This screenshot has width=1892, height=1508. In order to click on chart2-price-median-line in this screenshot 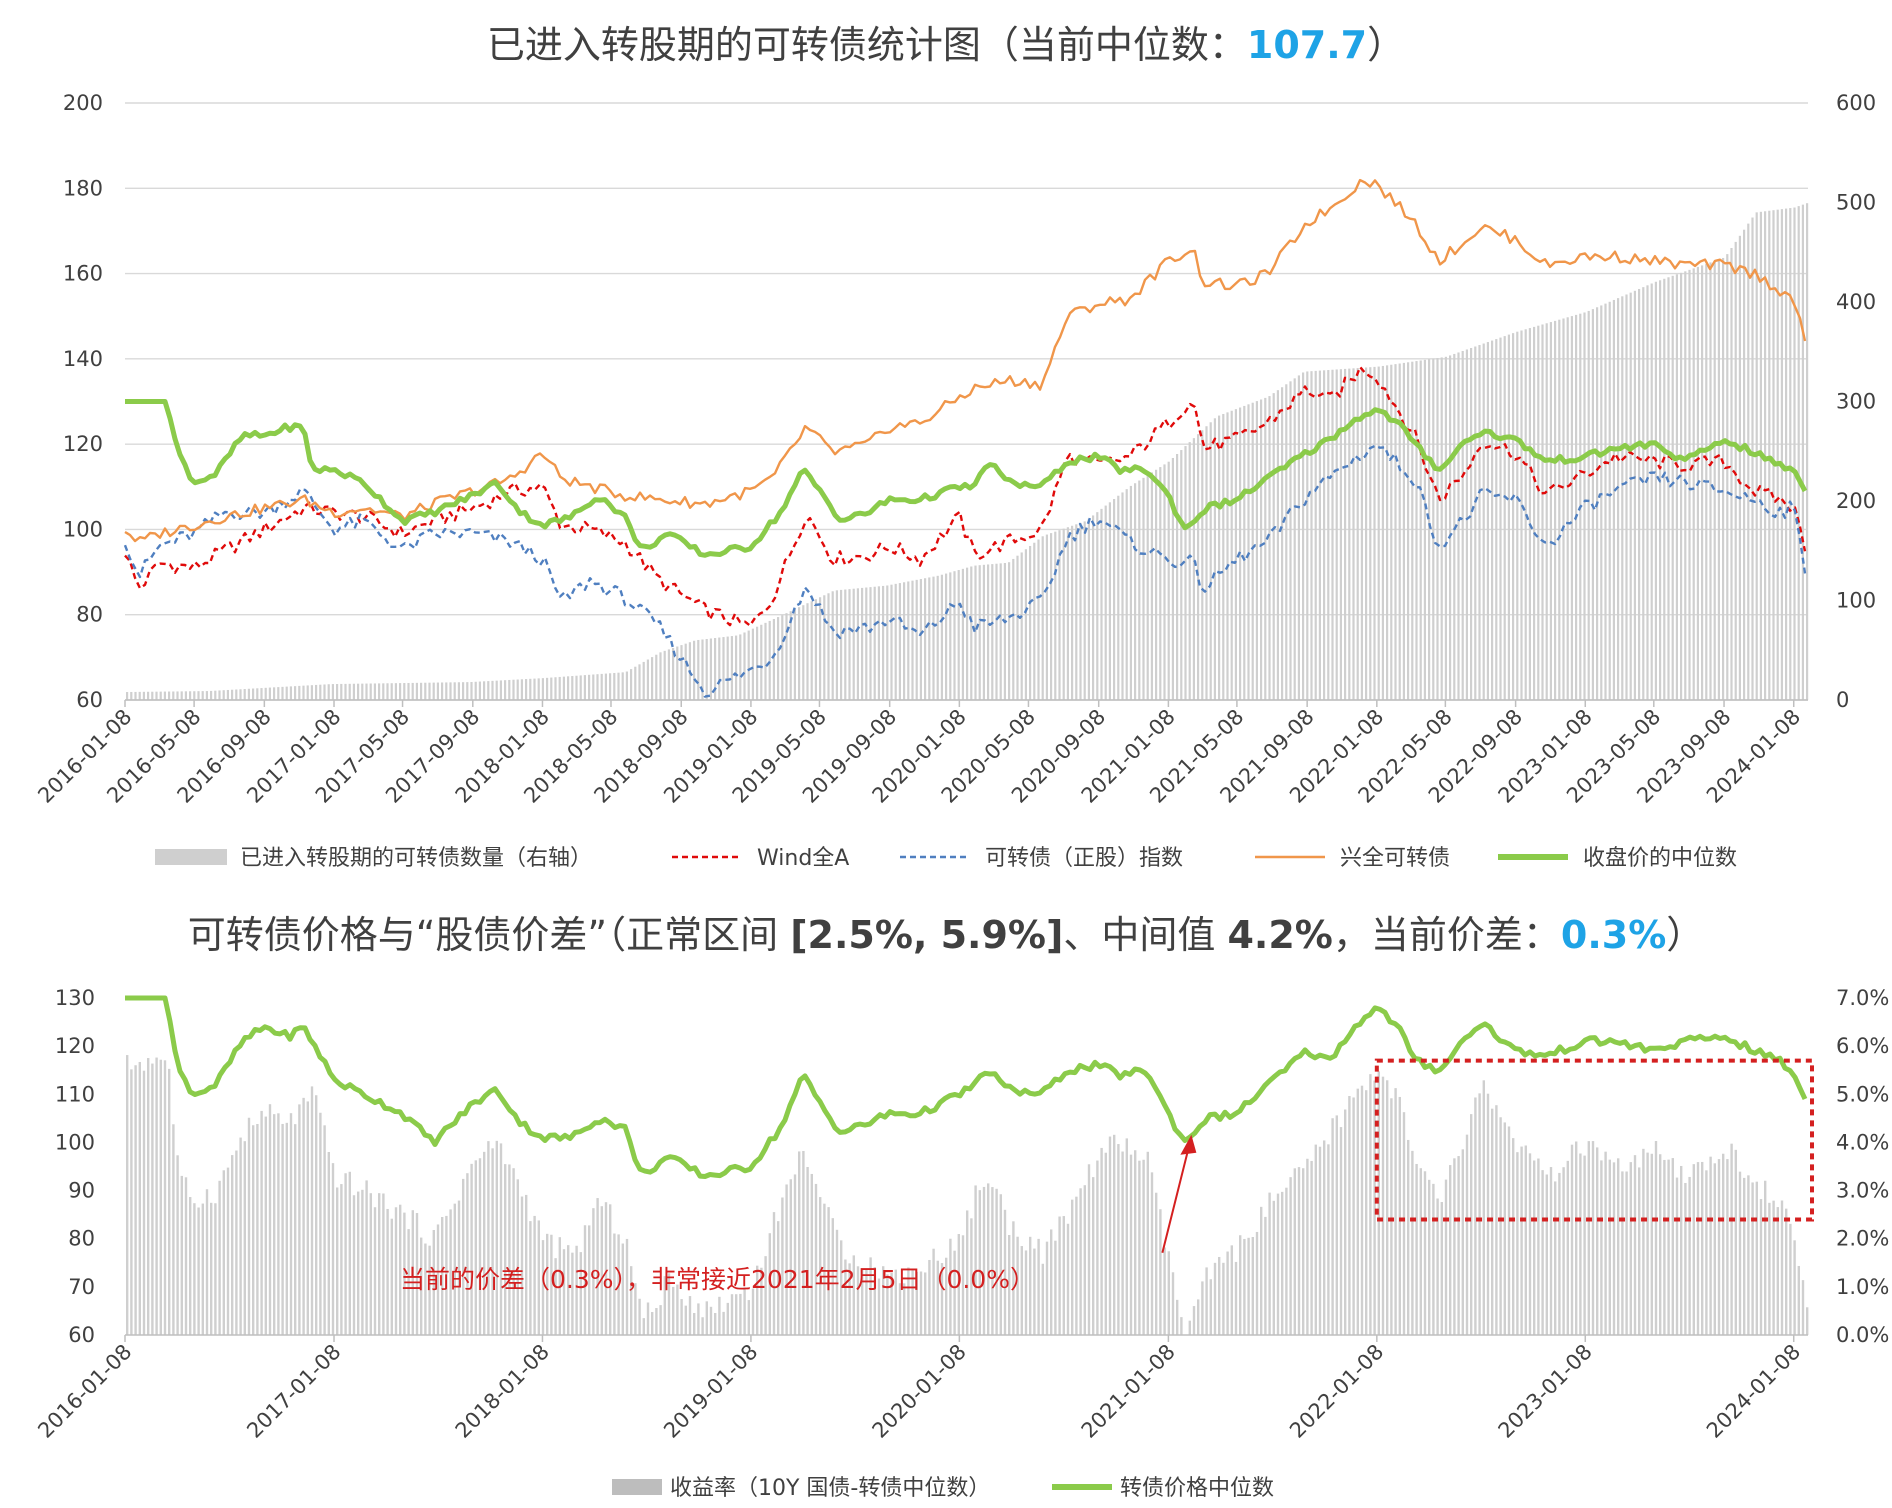, I will do `click(966, 1087)`.